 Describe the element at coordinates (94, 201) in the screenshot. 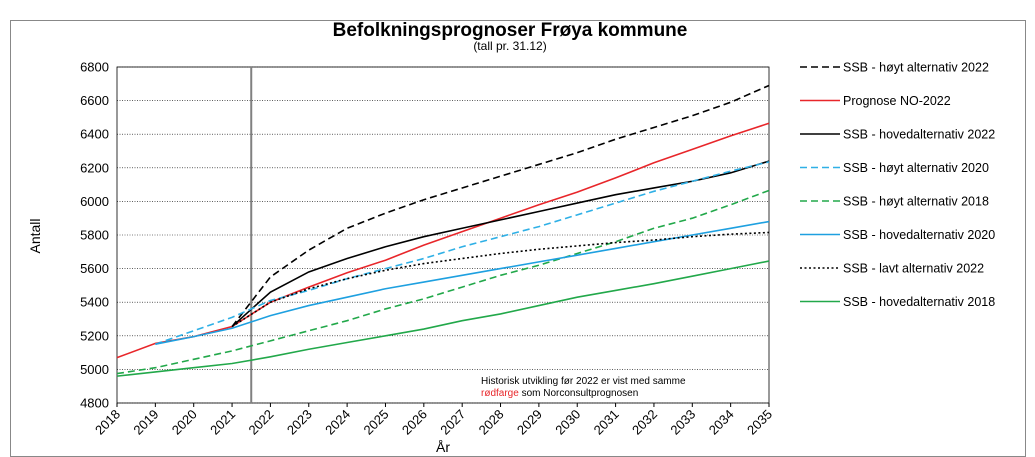

I see `y-tick-label: 6000` at that location.